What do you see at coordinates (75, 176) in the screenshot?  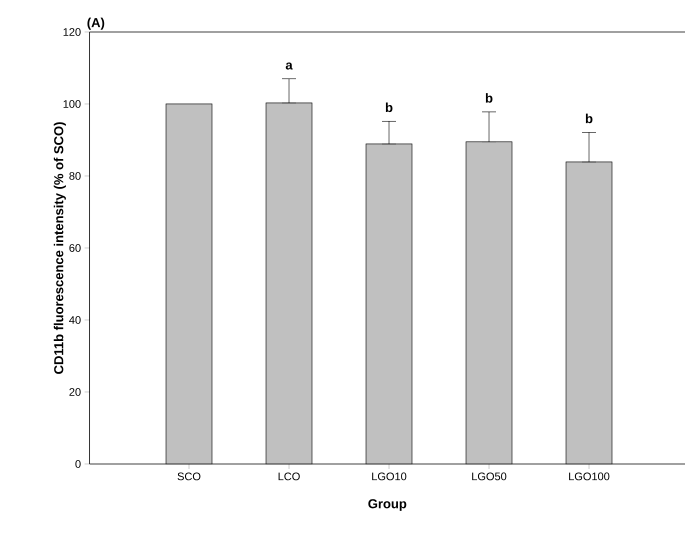 I see `y-tick-label: 80` at bounding box center [75, 176].